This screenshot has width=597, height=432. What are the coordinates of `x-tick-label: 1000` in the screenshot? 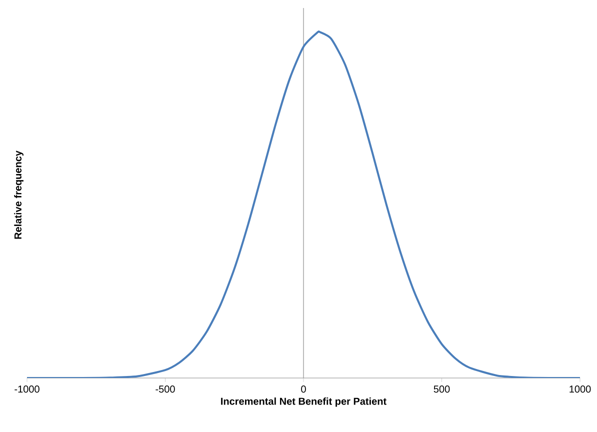 It's located at (580, 389).